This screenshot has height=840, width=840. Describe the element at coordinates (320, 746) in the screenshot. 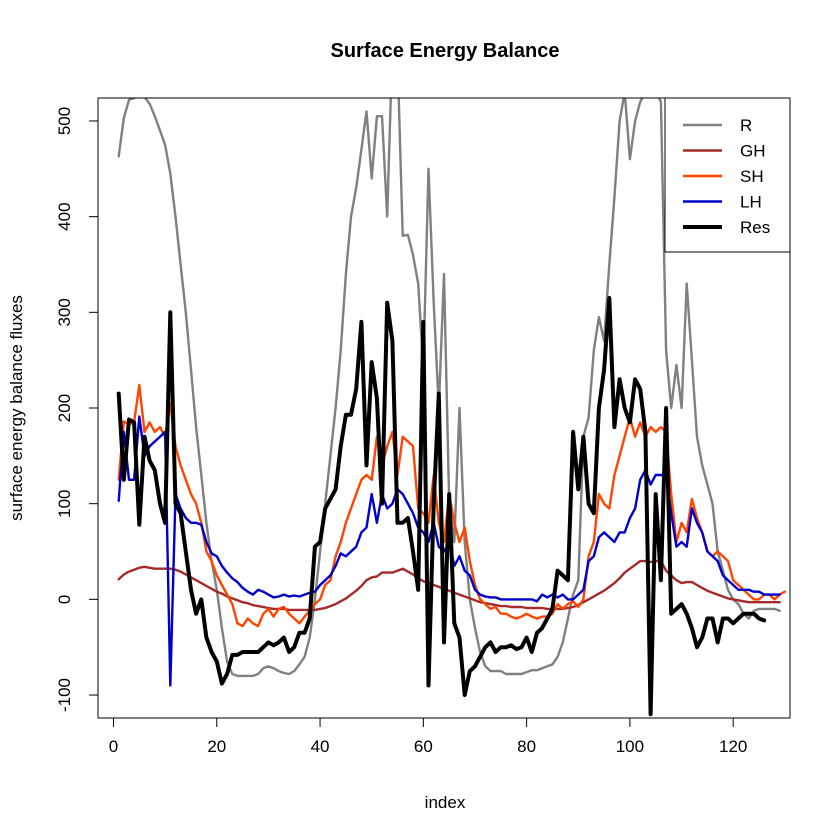

I see `x-tick-label: 40` at that location.